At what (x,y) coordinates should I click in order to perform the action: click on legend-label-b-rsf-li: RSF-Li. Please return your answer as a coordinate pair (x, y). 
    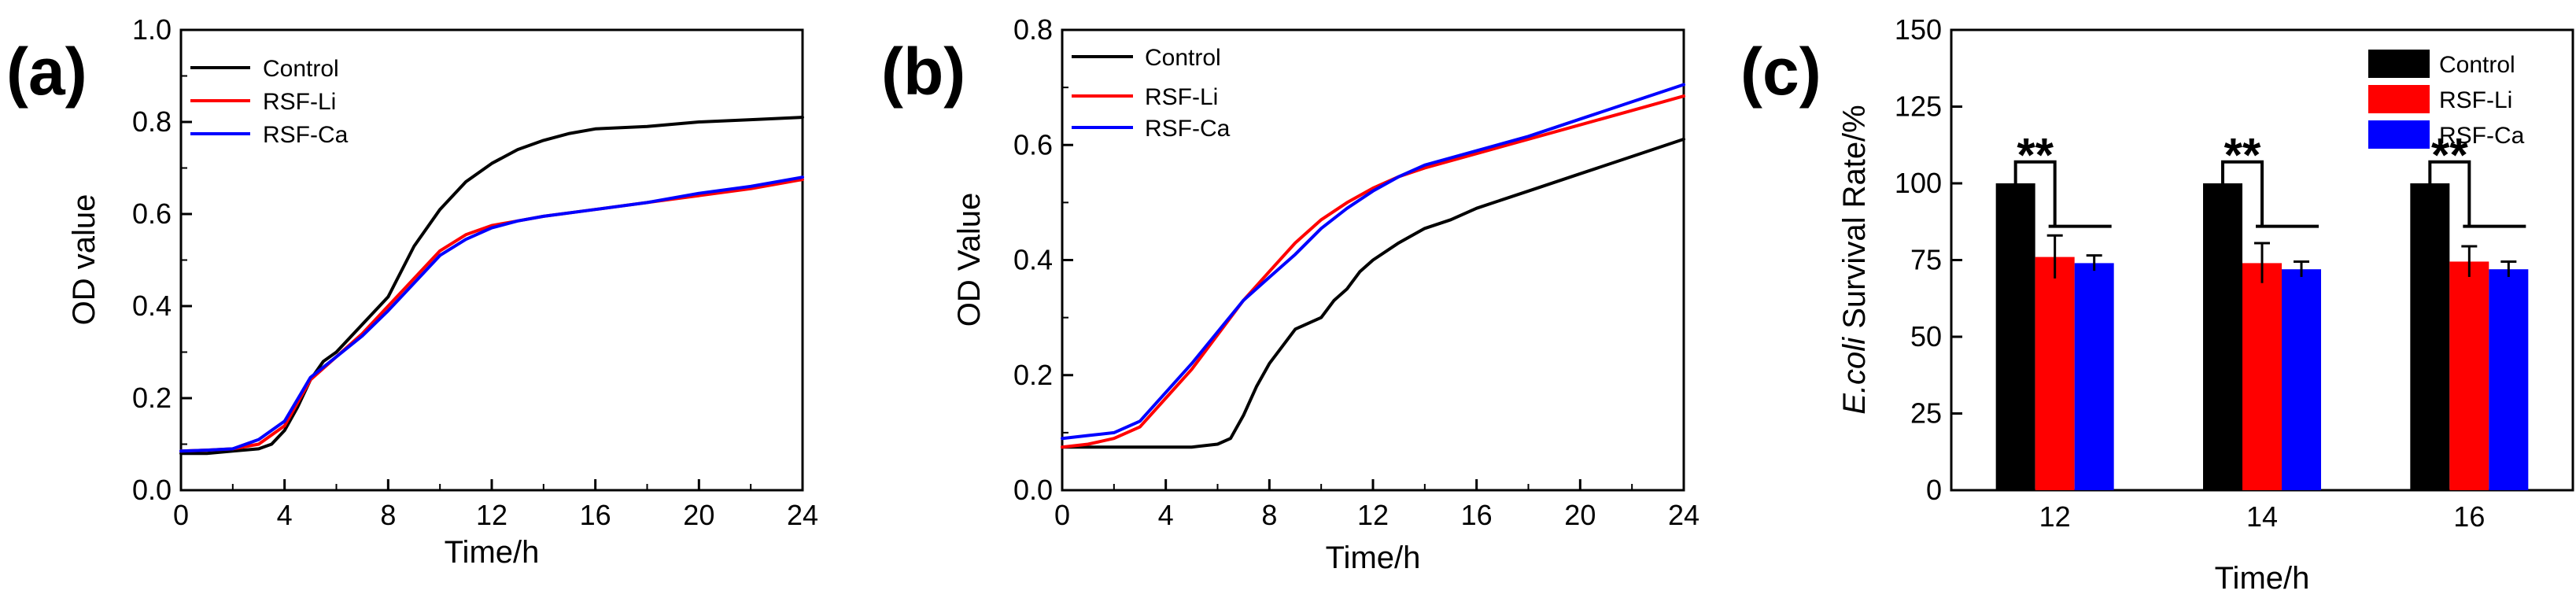
    Looking at the image, I should click on (1182, 97).